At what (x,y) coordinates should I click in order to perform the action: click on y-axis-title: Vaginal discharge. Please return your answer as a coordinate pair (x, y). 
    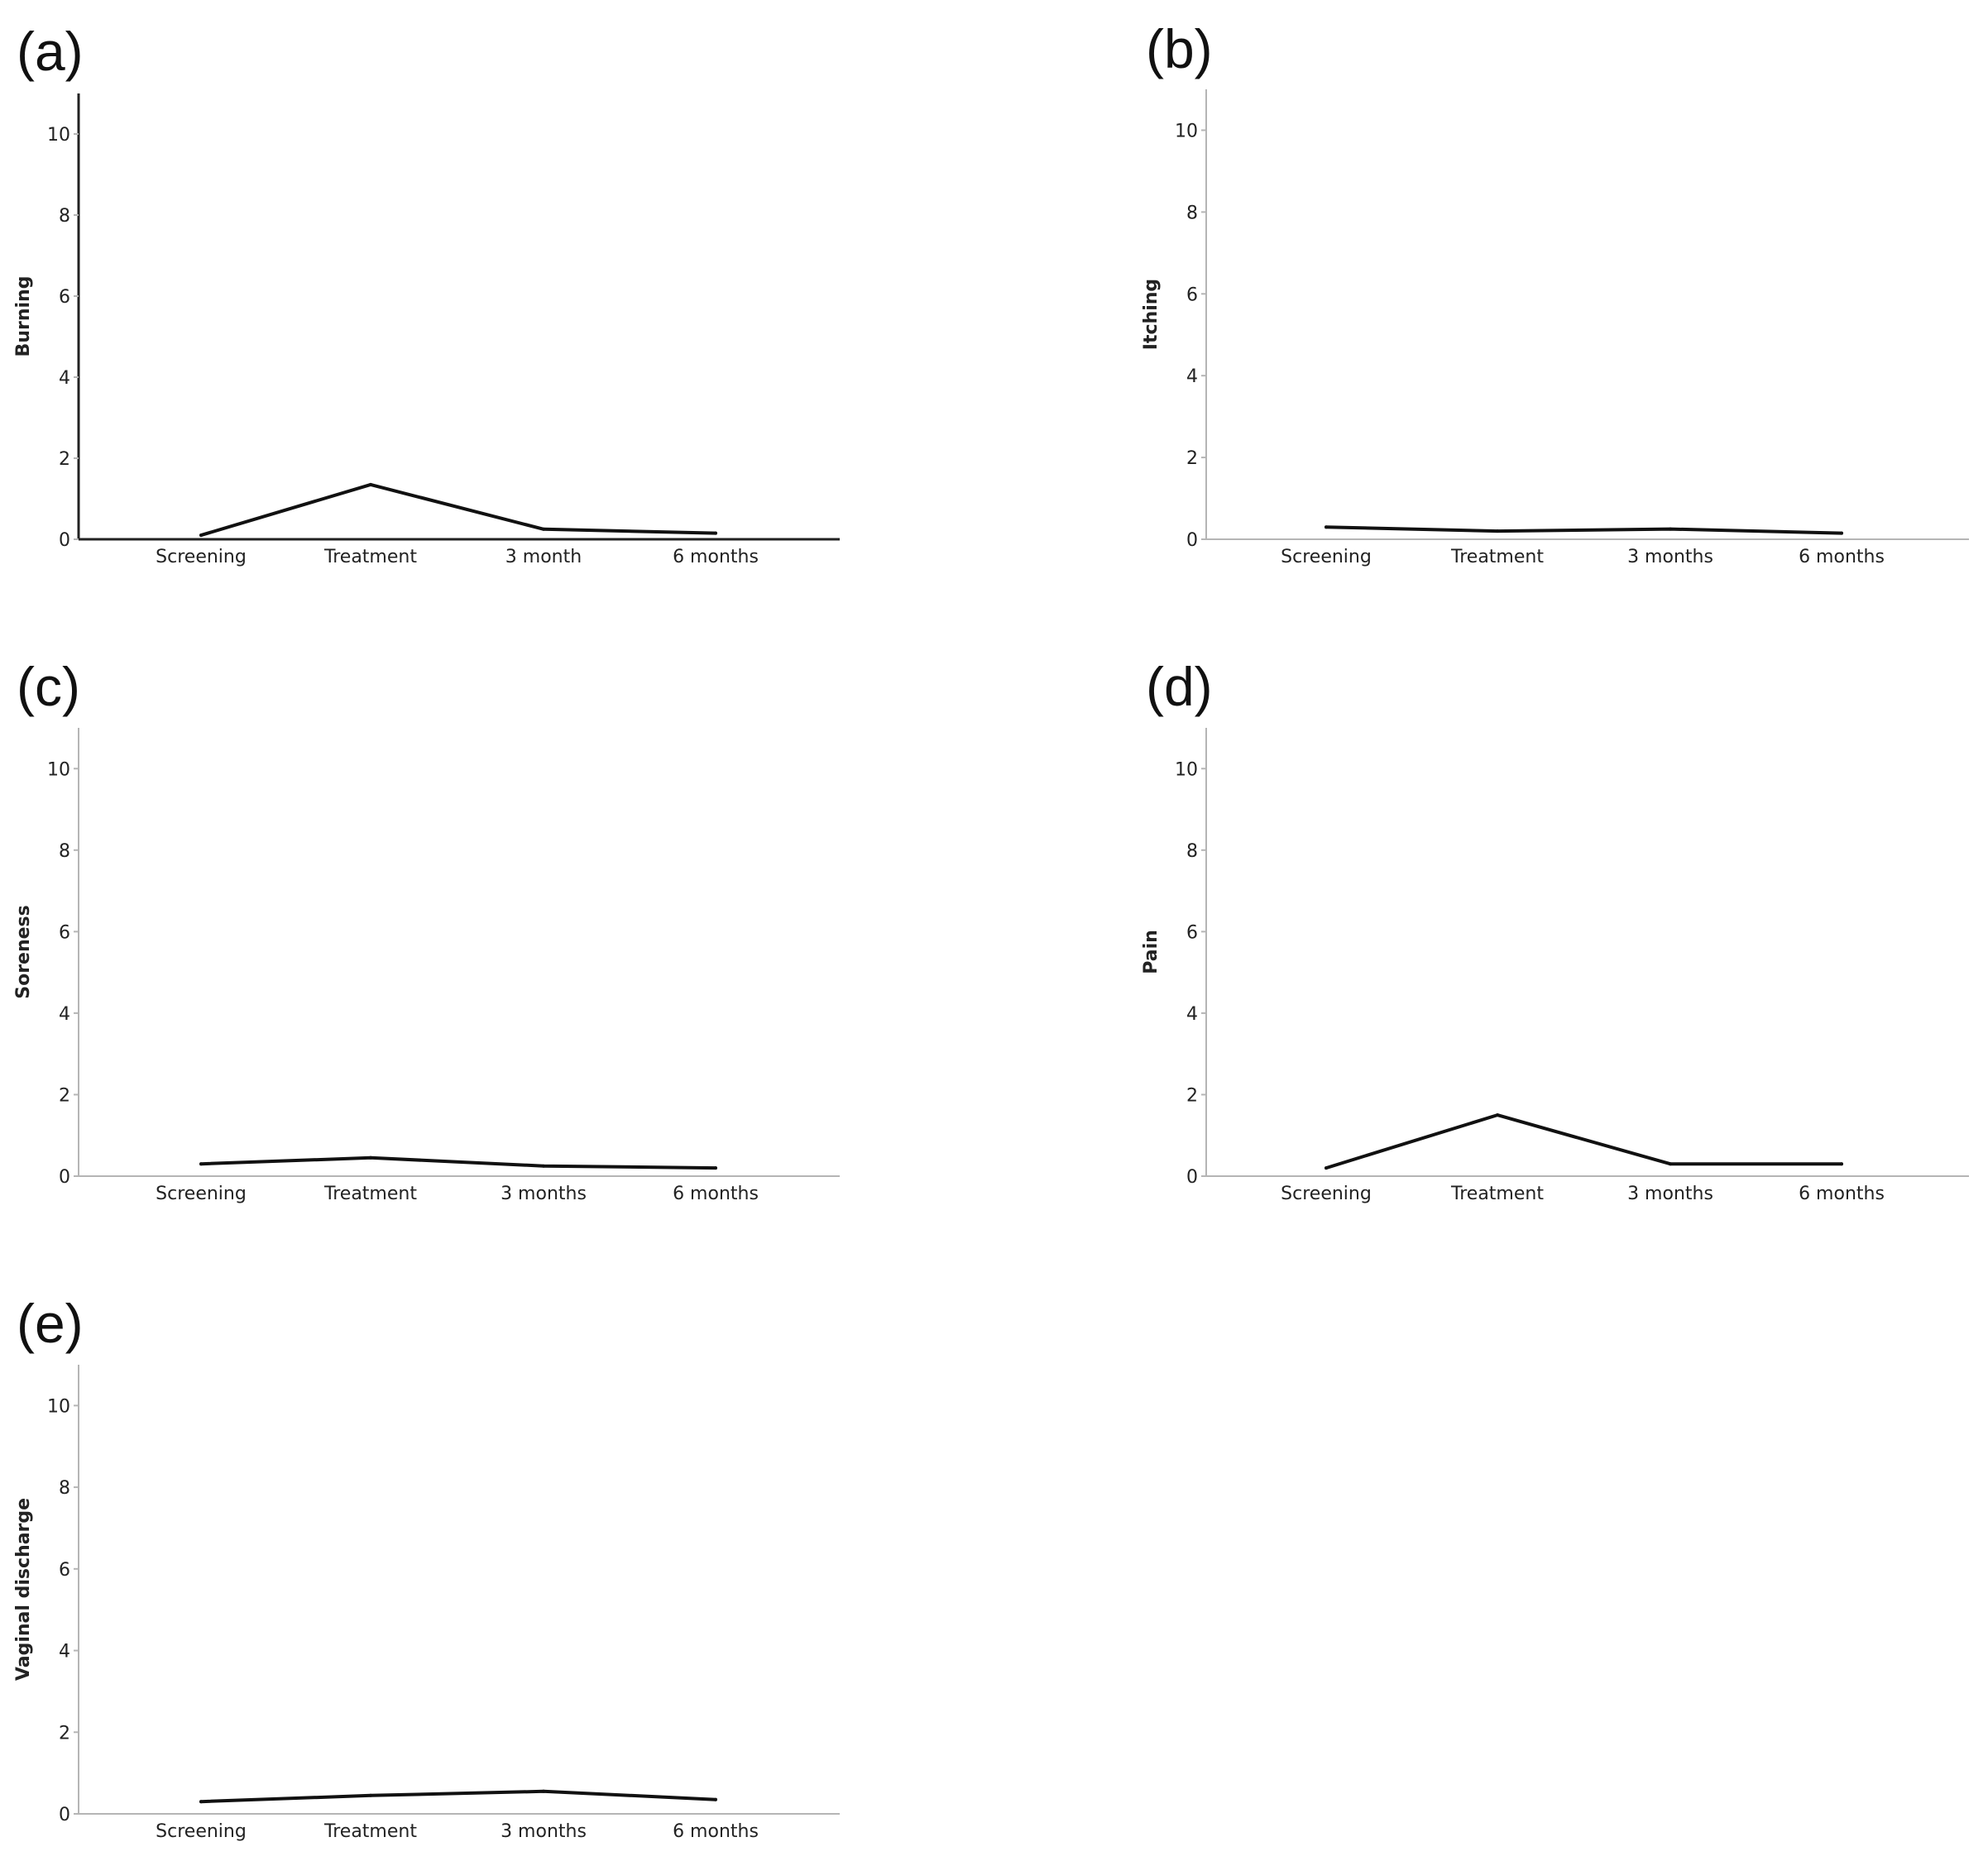
    Looking at the image, I should click on (23, 1589).